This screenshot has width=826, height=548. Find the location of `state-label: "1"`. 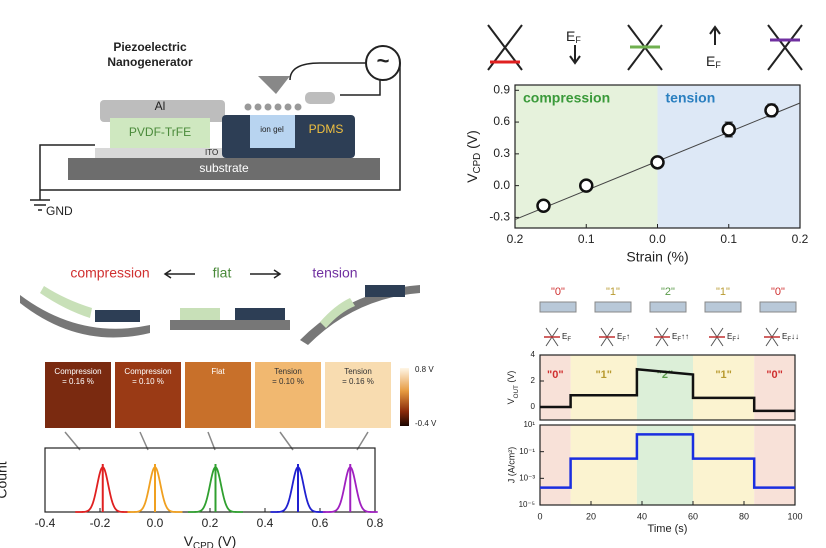

state-label: "1" is located at coordinates (613, 292).